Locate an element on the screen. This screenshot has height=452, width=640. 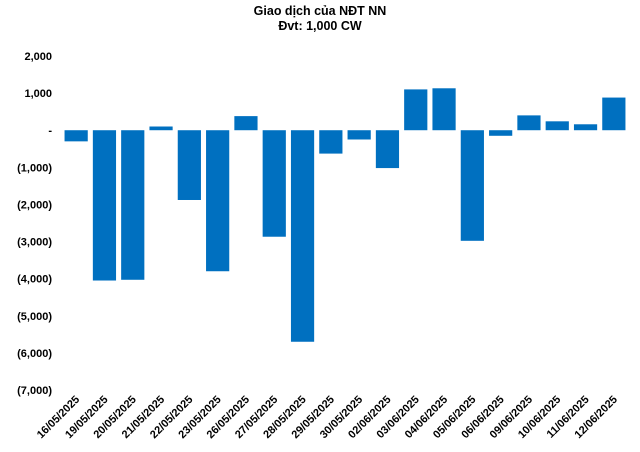
y-tick-label: 2,000 is located at coordinates (38, 57).